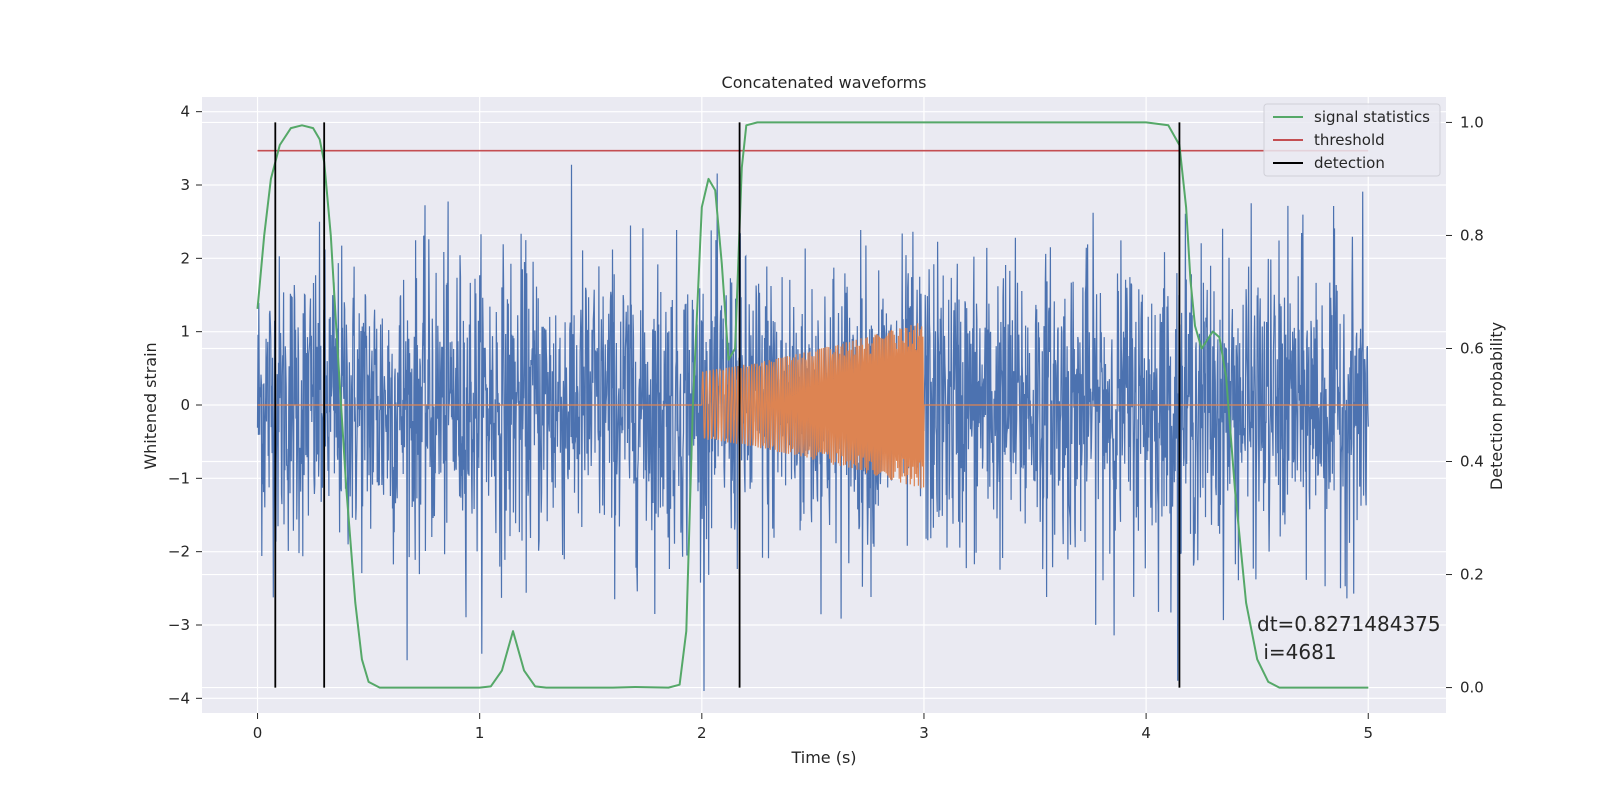 This screenshot has height=800, width=1600. I want to click on x-tick-label: 5, so click(1368, 733).